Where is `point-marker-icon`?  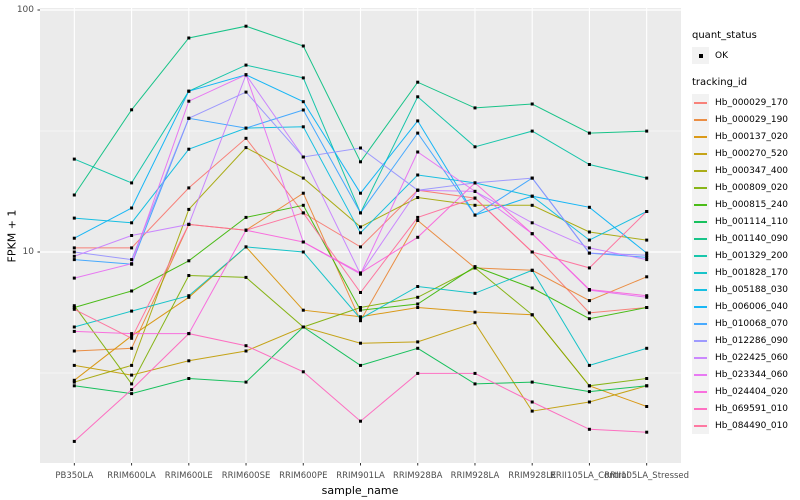
point-marker-icon is located at coordinates (700, 55).